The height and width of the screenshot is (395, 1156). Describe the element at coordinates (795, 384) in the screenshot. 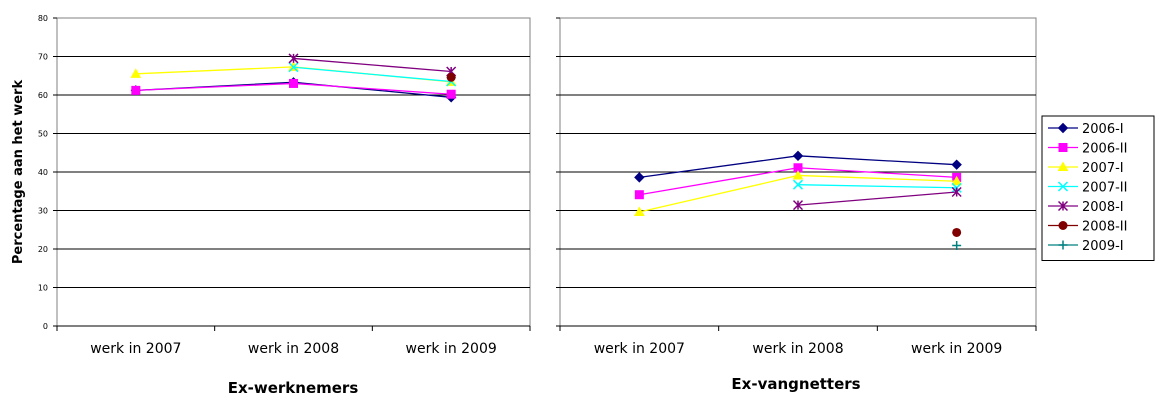

I see `x-axis-title-ex-vangnetters: Ex-vangnetters` at that location.